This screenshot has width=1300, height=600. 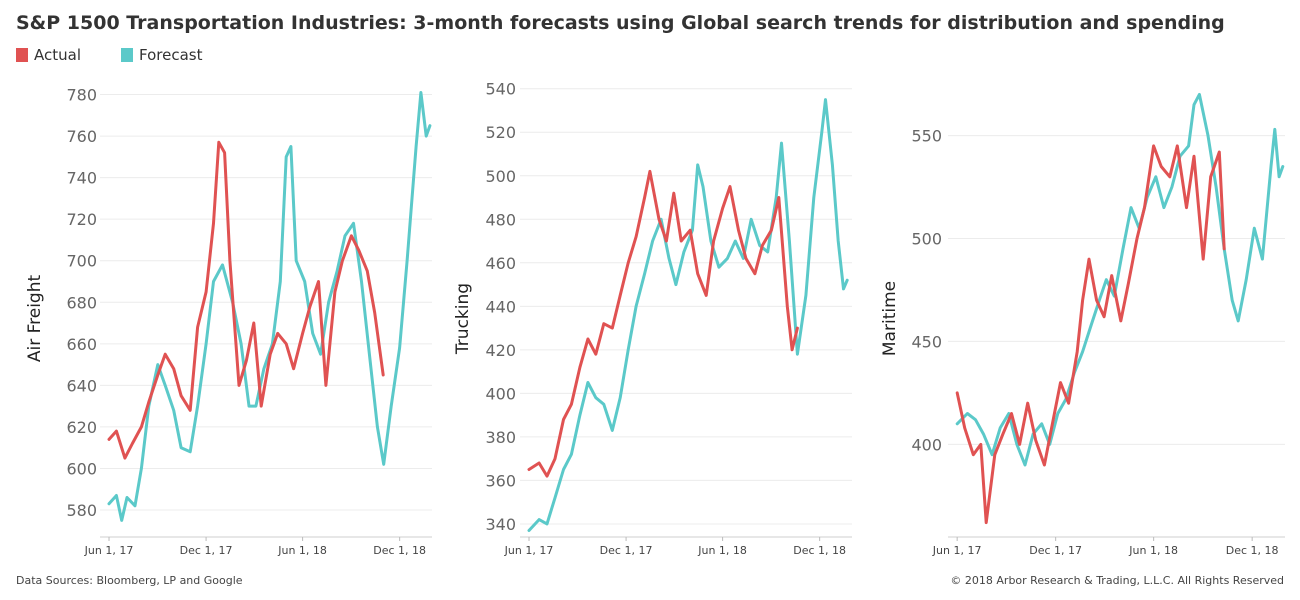 What do you see at coordinates (500, 219) in the screenshot?
I see `y-tick-label: 480` at bounding box center [500, 219].